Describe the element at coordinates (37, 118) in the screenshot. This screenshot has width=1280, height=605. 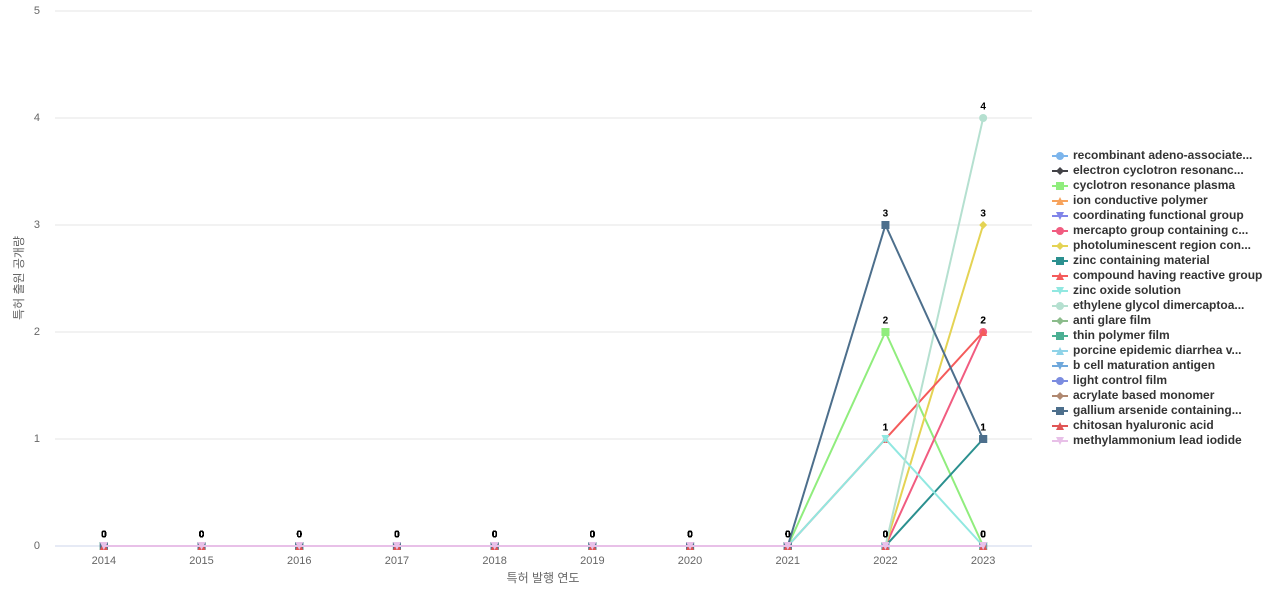
I see `y-tick-label: 4` at that location.